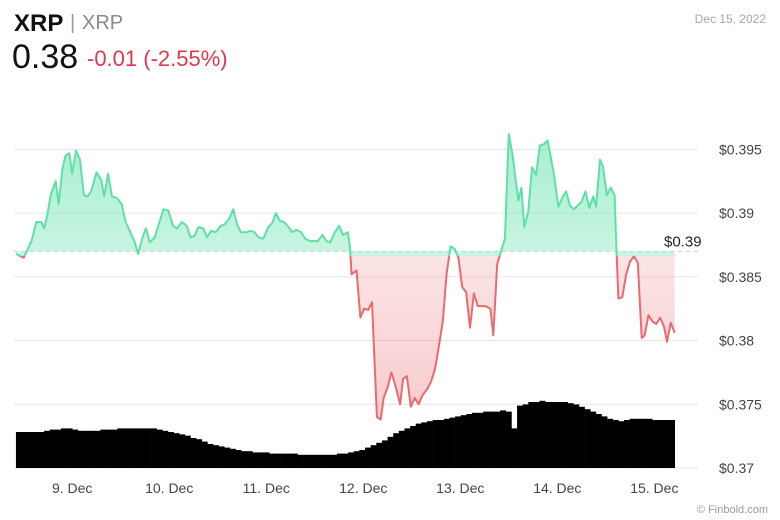 Image resolution: width=780 pixels, height=520 pixels. Describe the element at coordinates (266, 488) in the screenshot. I see `x-tick-label: 11. Dec` at that location.